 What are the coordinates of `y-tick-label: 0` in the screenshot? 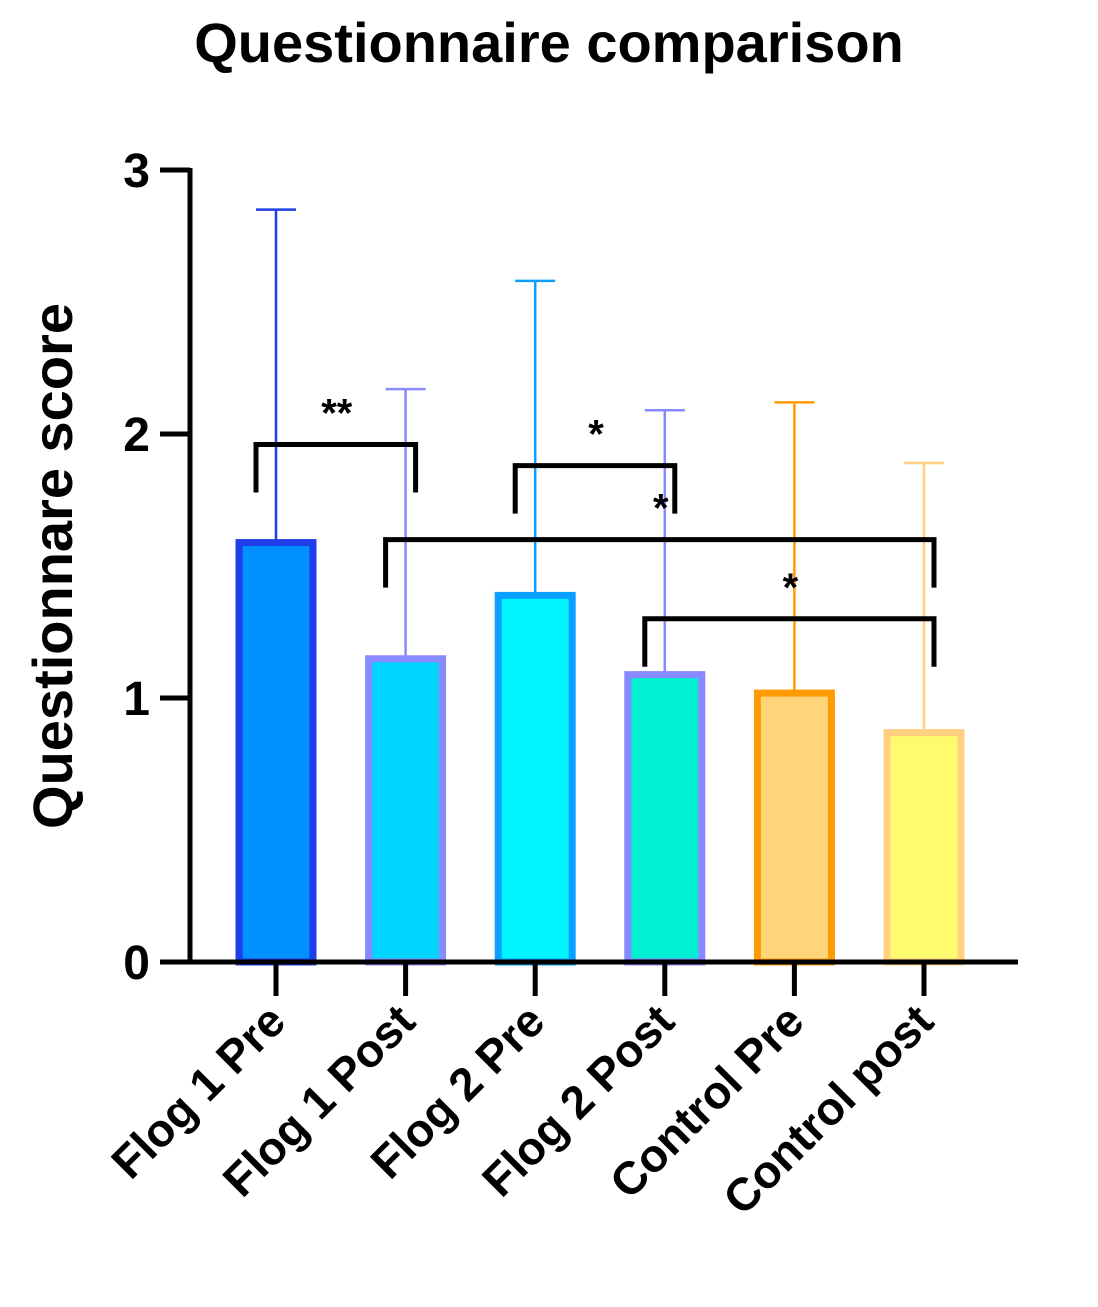 It's located at (136, 963).